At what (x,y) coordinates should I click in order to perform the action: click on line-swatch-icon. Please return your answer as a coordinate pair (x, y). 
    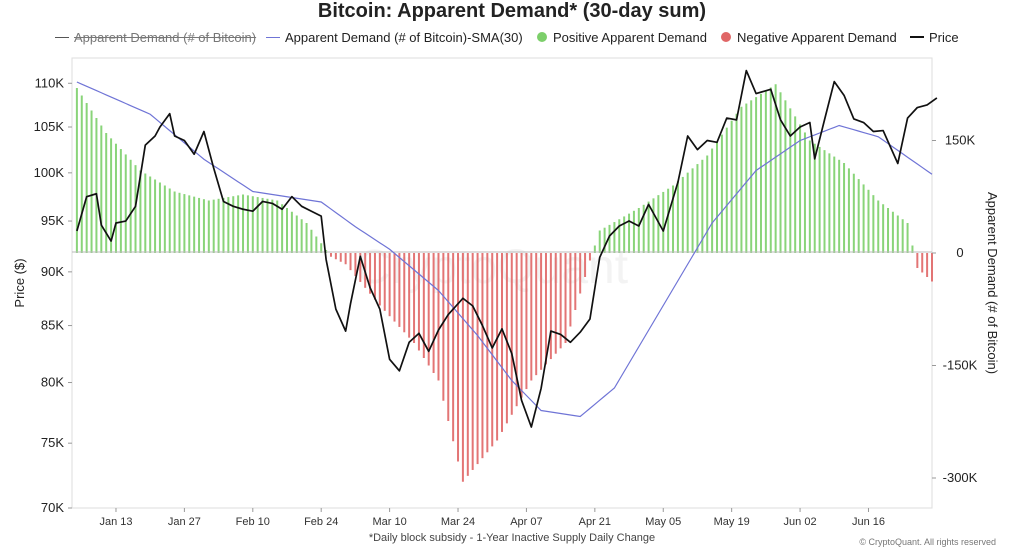
    Looking at the image, I should click on (62, 37).